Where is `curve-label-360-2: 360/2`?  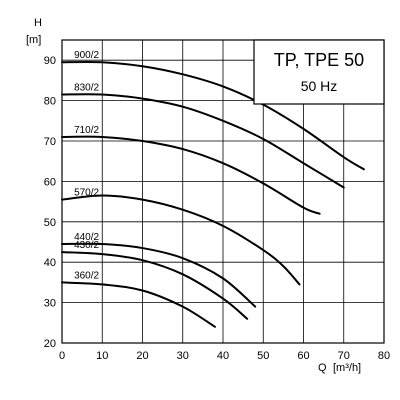
curve-label-360-2: 360/2 is located at coordinates (86, 275).